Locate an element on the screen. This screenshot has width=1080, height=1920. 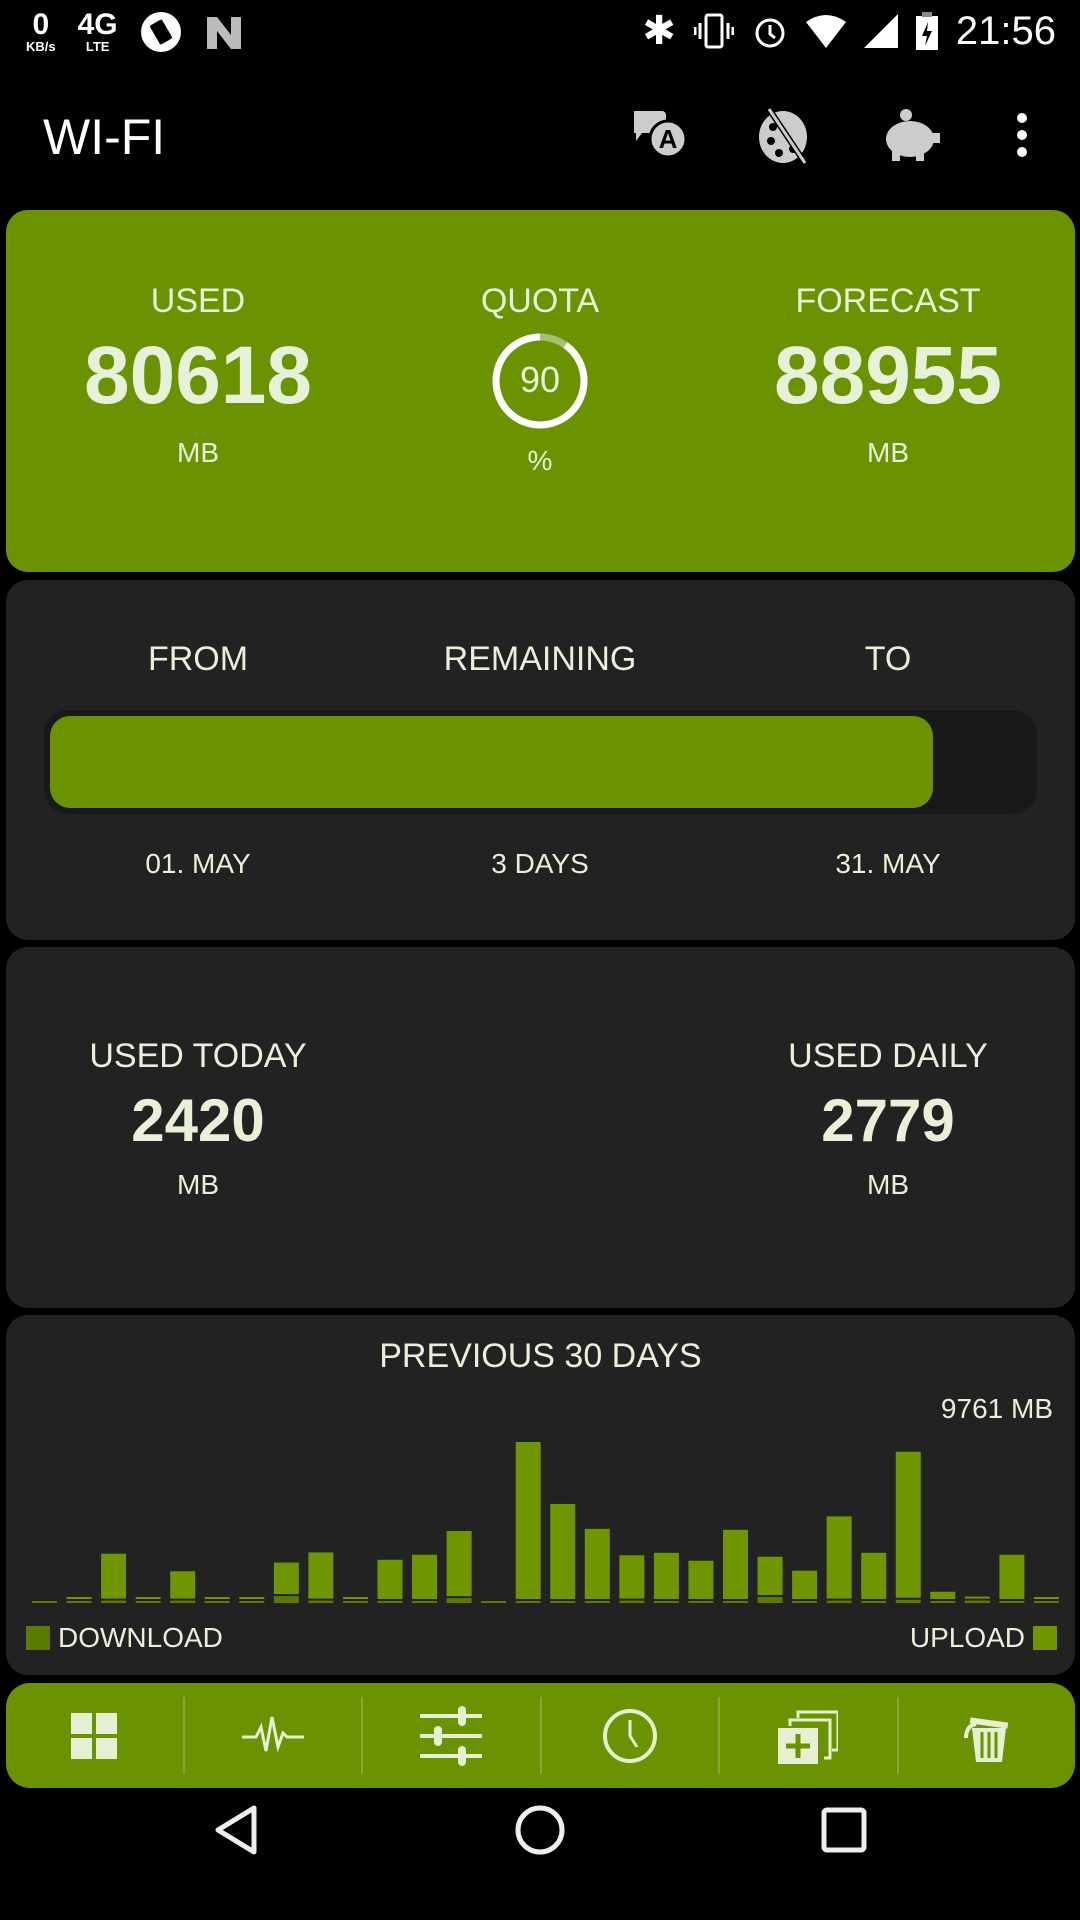
network-label: 4G is located at coordinates (97, 24).